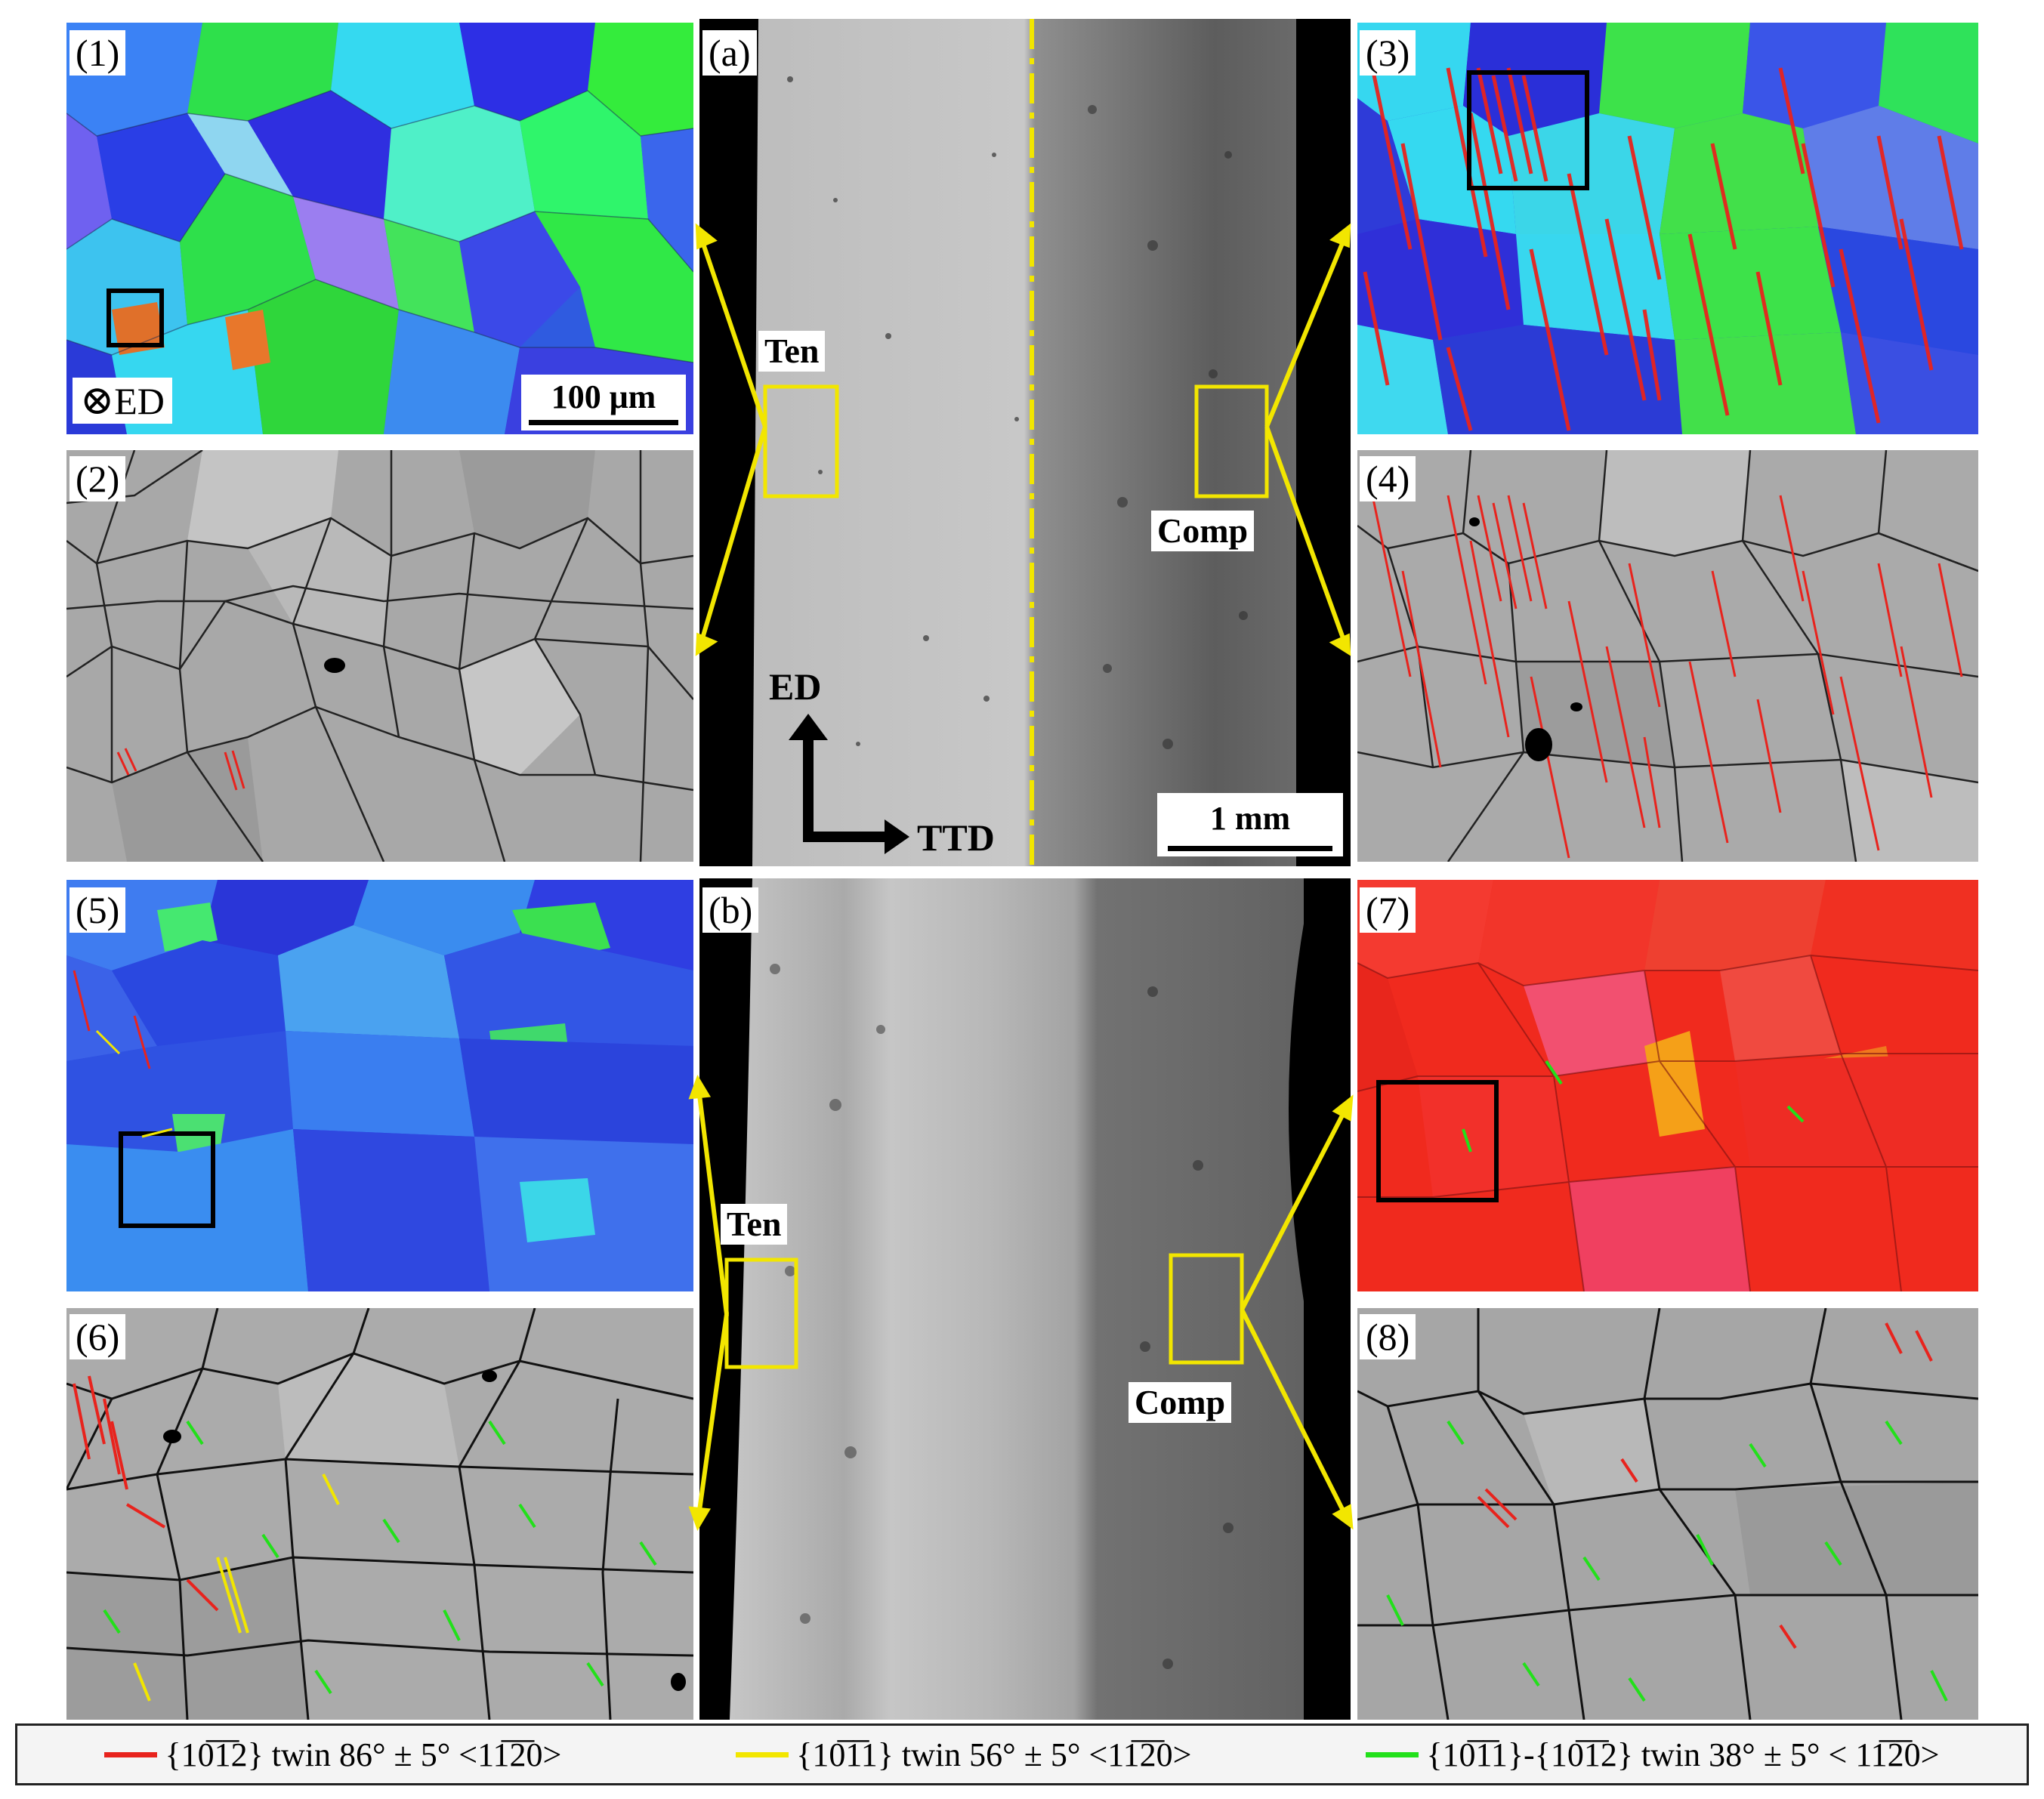 Image resolution: width=2044 pixels, height=1799 pixels. Describe the element at coordinates (139, 401) in the screenshot. I see `ed-direction-label: ED` at that location.